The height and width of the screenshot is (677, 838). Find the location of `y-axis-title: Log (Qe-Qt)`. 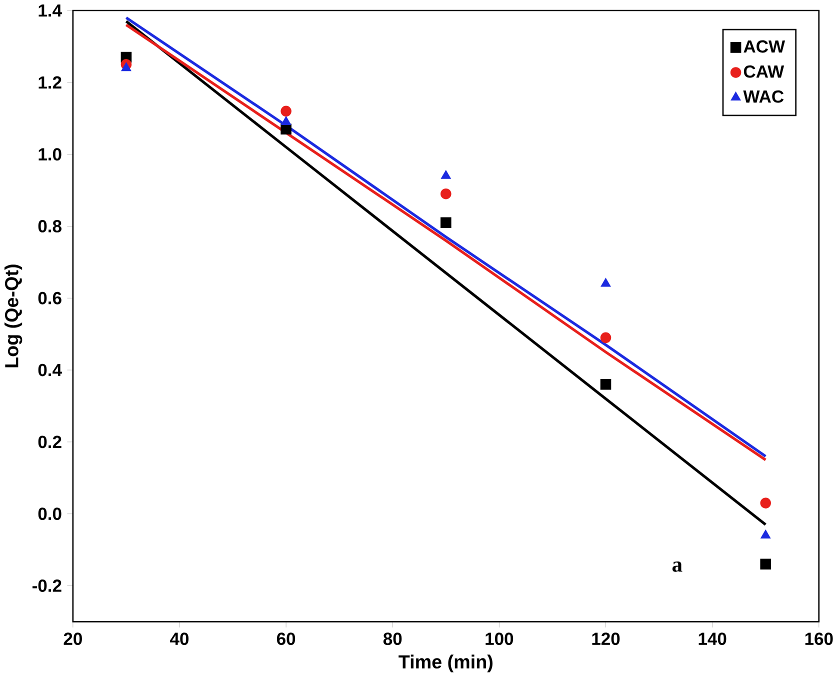

y-axis-title: Log (Qe-Qt) is located at coordinates (13, 316).